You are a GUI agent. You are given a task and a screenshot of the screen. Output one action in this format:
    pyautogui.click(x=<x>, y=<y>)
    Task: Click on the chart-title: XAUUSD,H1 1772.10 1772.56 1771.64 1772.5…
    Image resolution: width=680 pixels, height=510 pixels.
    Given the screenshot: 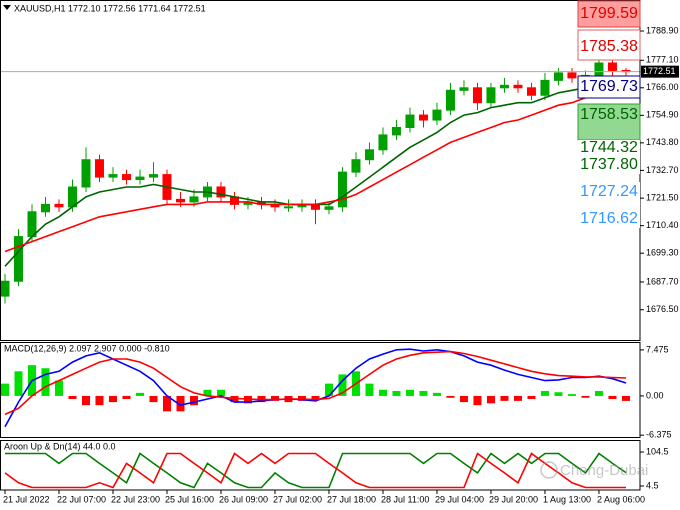 What is the action you would take?
    pyautogui.click(x=110, y=8)
    